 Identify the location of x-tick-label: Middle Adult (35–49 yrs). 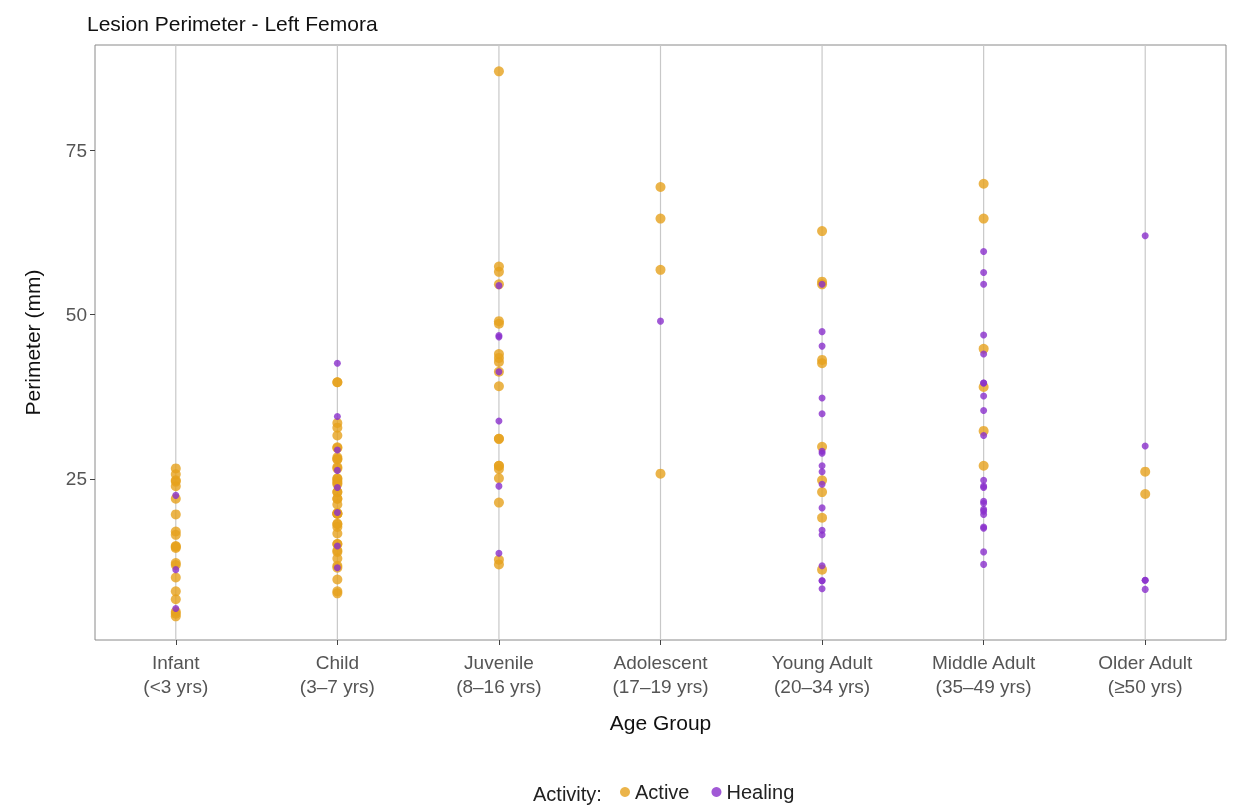
(984, 674).